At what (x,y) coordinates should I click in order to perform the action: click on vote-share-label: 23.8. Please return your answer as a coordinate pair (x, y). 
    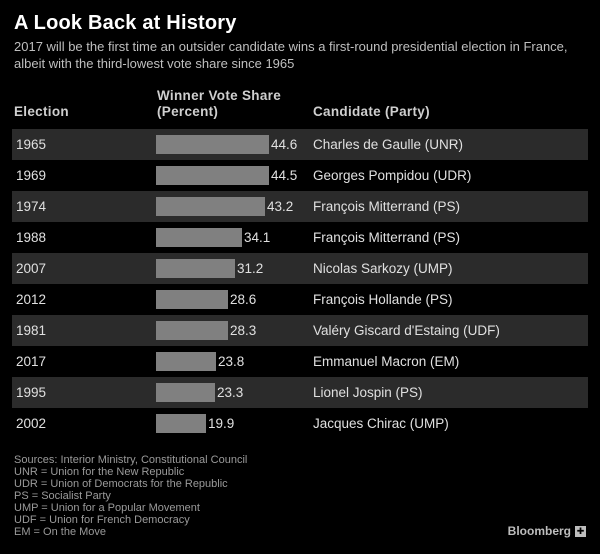
    Looking at the image, I should click on (231, 361).